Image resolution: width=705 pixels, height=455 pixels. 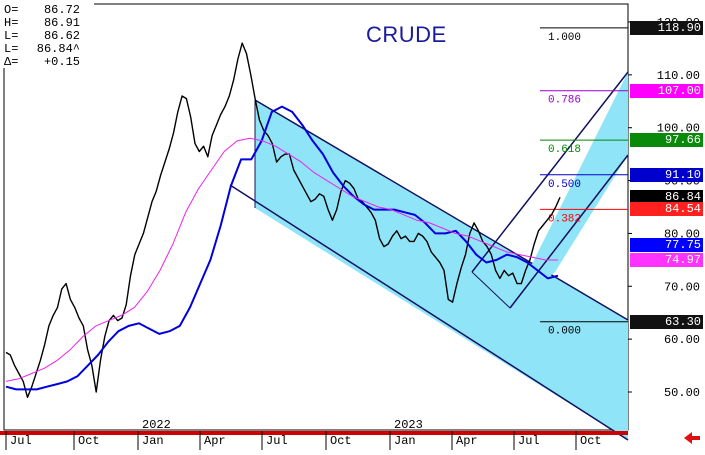 What do you see at coordinates (682, 340) in the screenshot?
I see `y-tick-label-1: 60.00` at bounding box center [682, 340].